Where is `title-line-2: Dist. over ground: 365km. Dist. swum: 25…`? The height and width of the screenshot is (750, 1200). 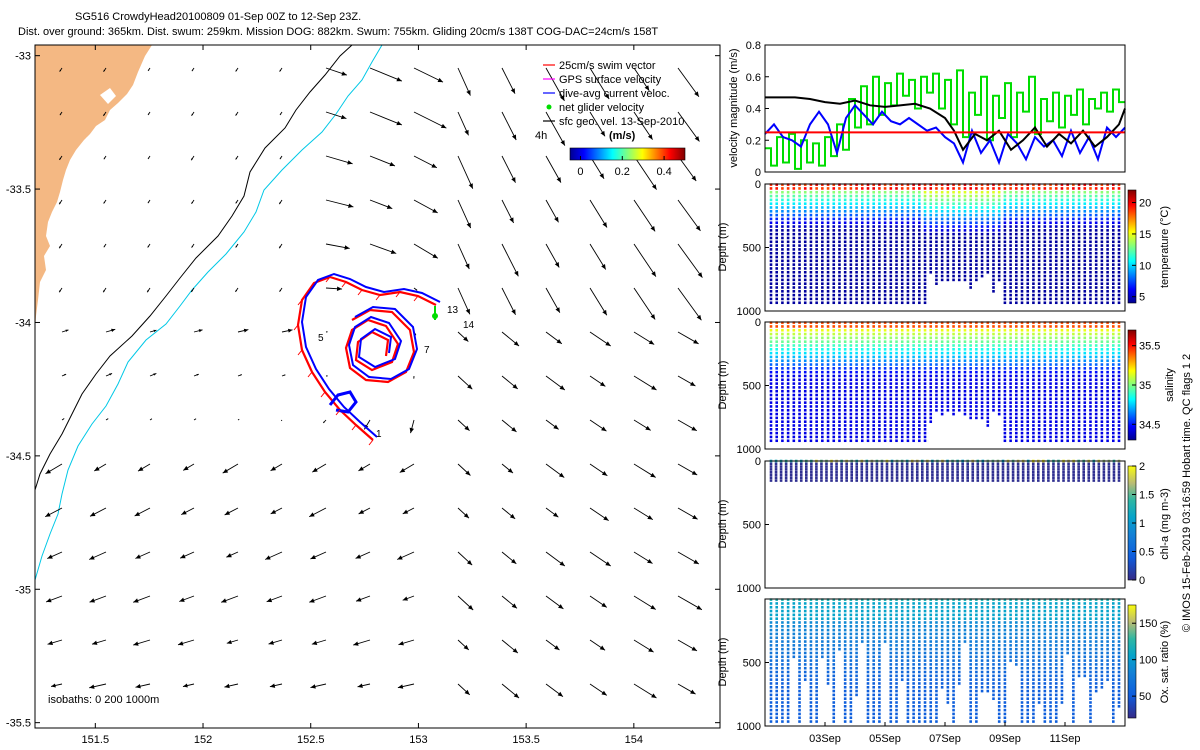
title-line-2: Dist. over ground: 365km. Dist. swum: 25… is located at coordinates (338, 32).